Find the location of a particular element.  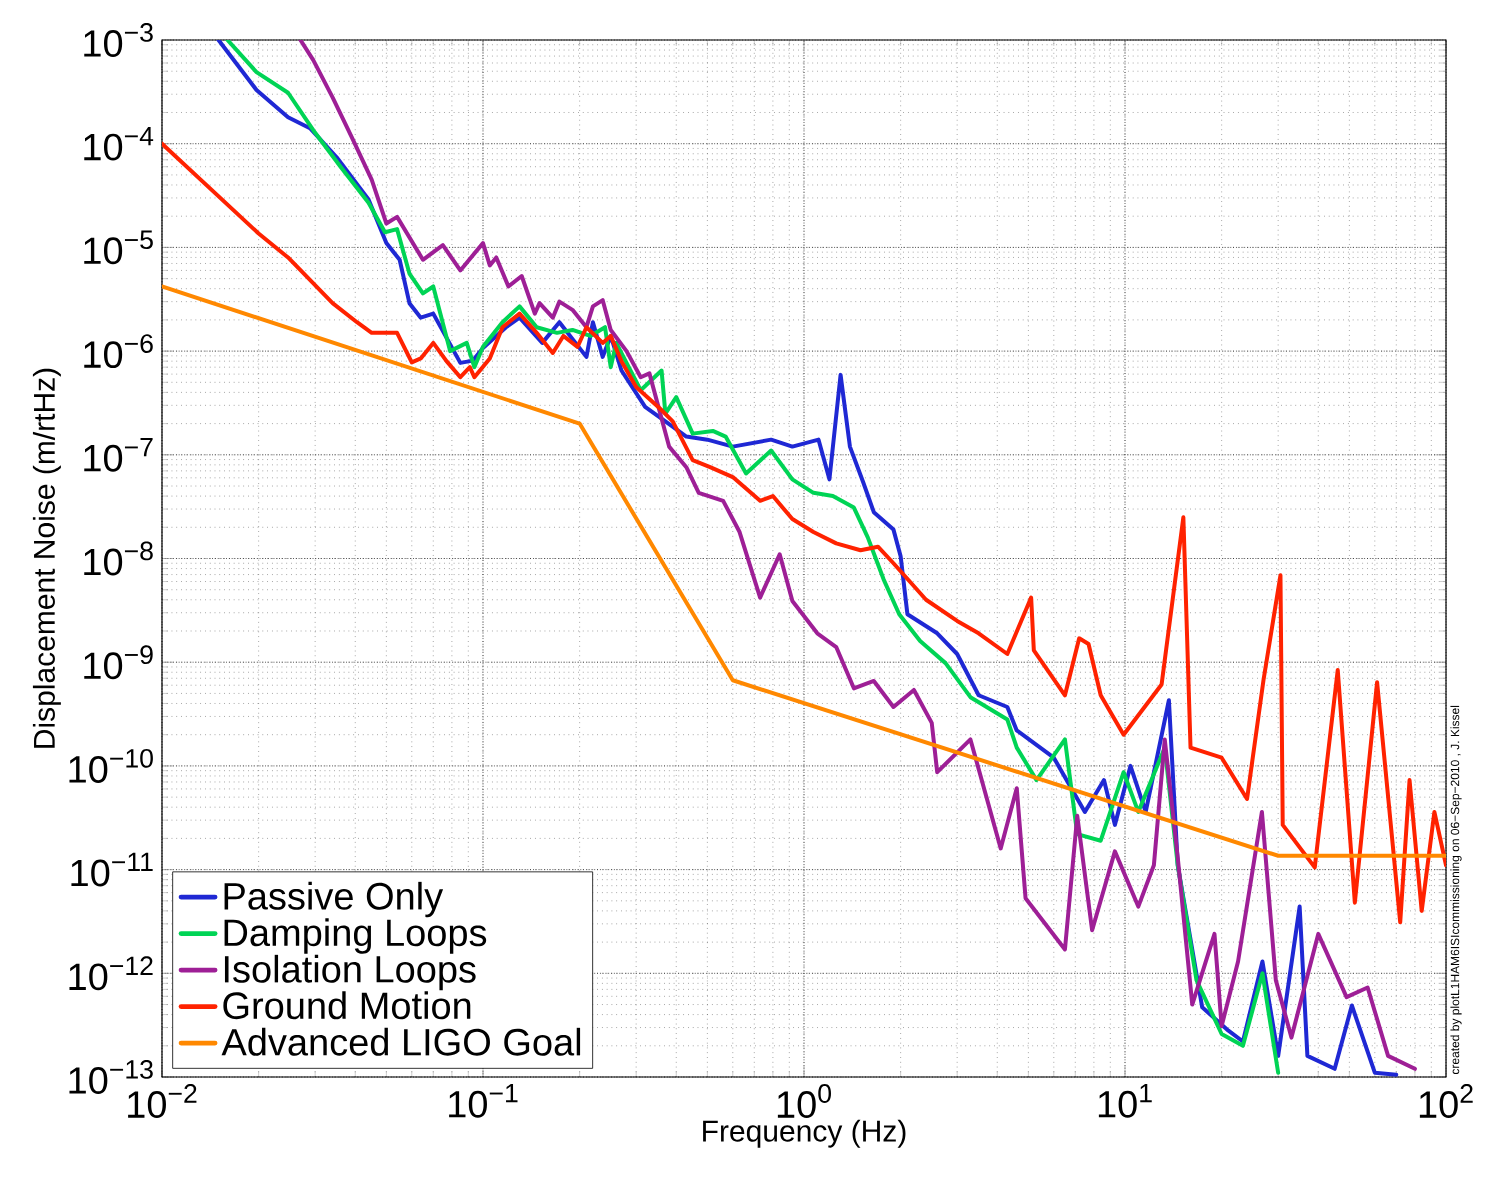

legend-label: Passive Only is located at coordinates (334, 899).